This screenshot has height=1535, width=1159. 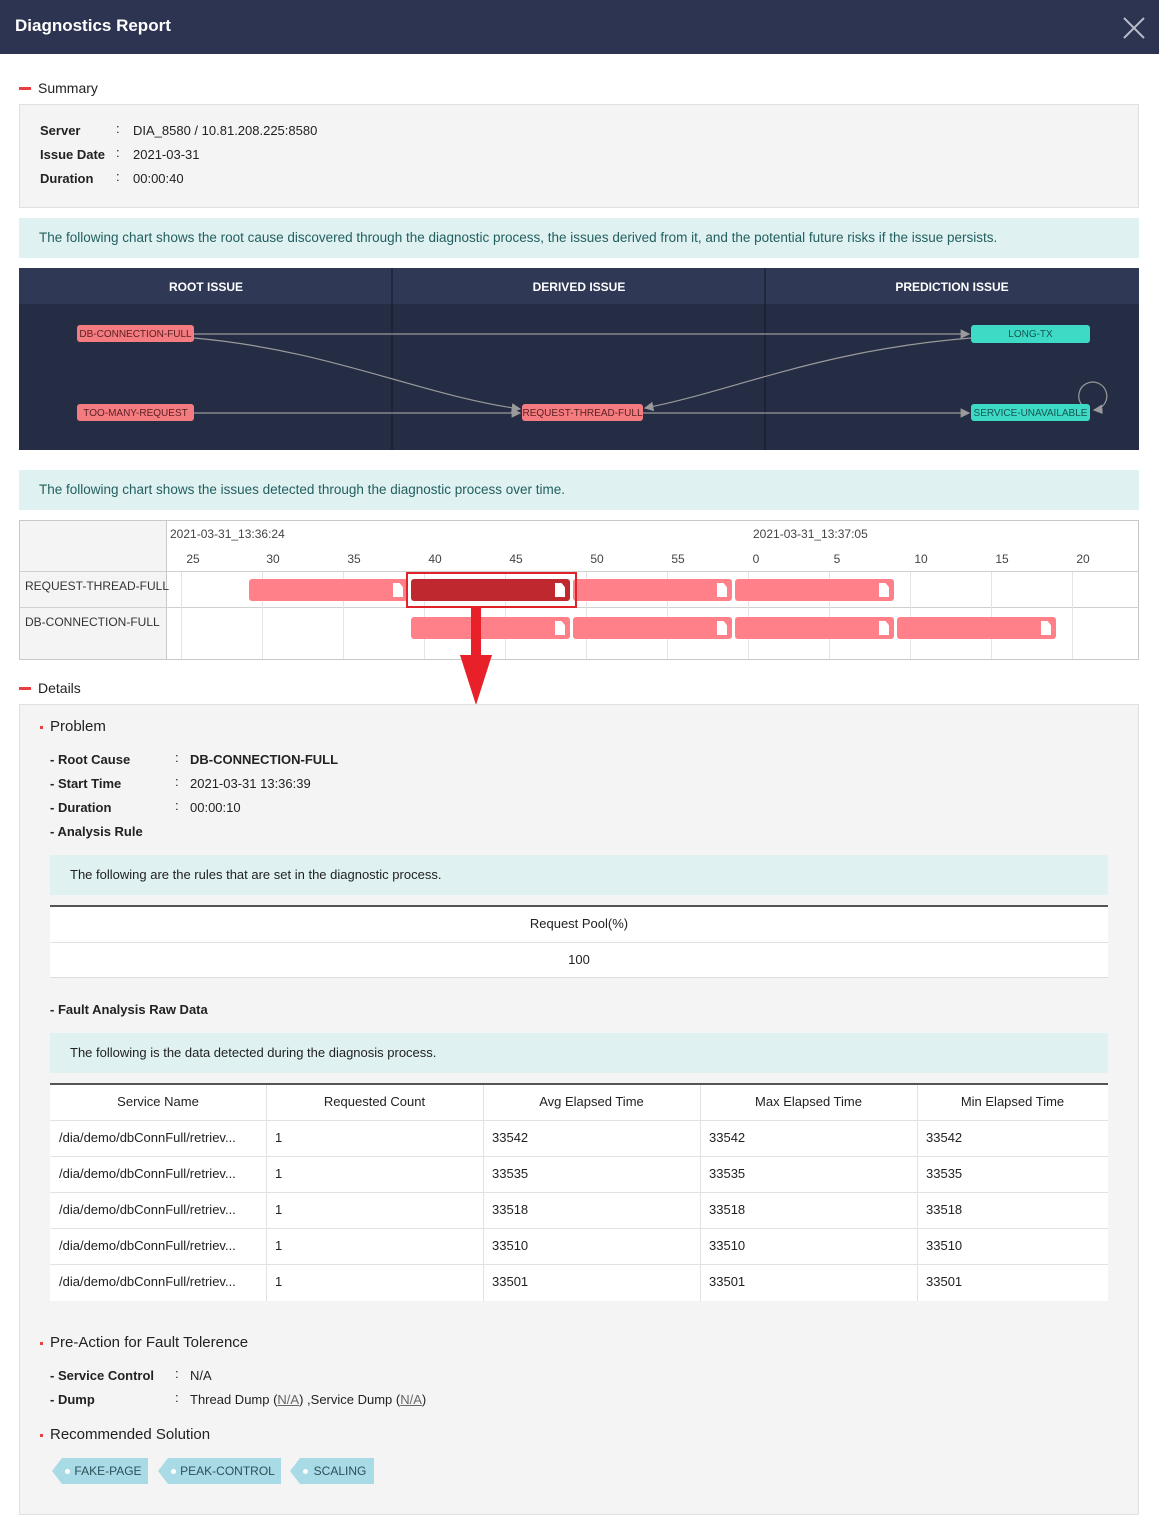 What do you see at coordinates (193, 559) in the screenshot?
I see `tick-label: 25` at bounding box center [193, 559].